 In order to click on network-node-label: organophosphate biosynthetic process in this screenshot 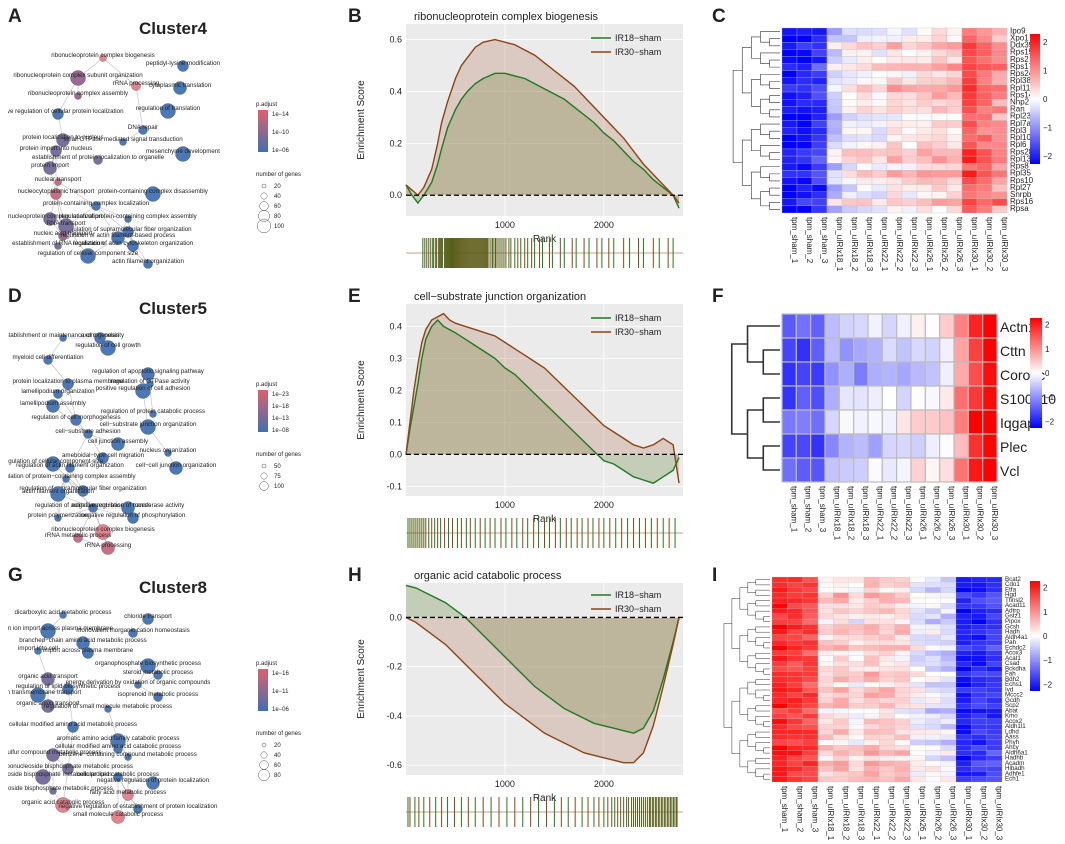, I will do `click(148, 663)`.